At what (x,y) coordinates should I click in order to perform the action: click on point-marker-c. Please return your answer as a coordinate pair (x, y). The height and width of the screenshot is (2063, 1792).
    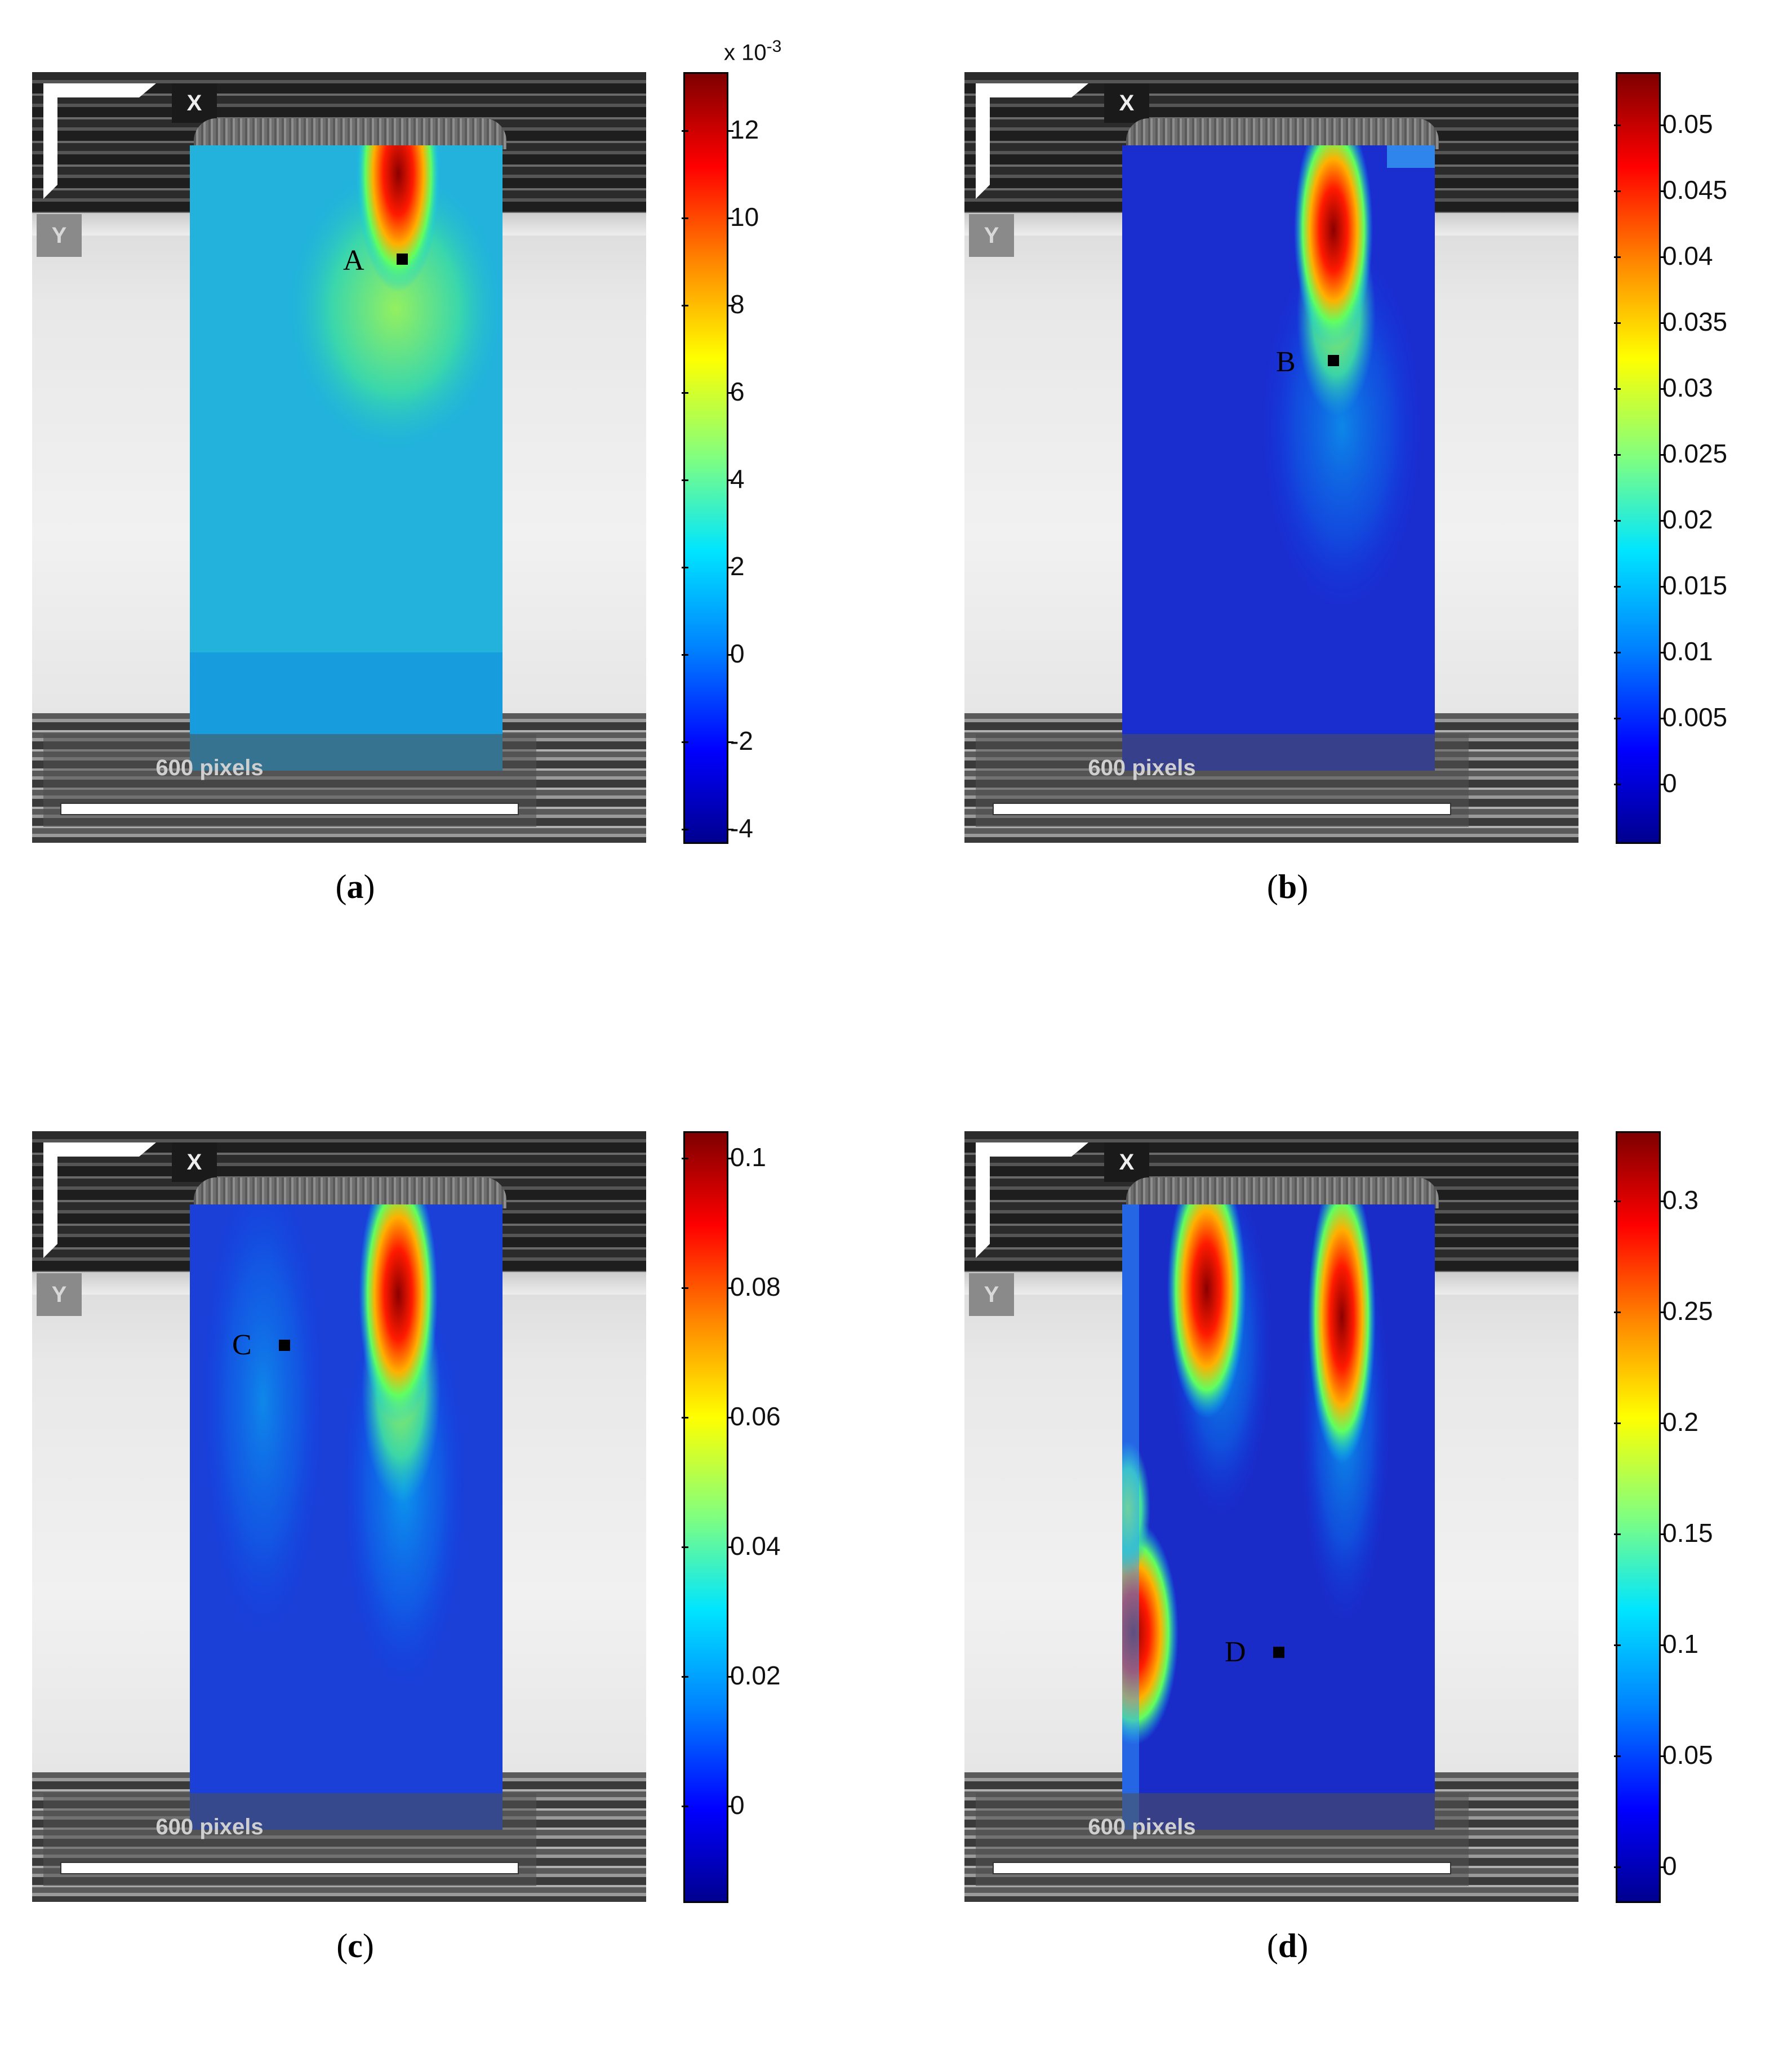
    Looking at the image, I should click on (285, 1345).